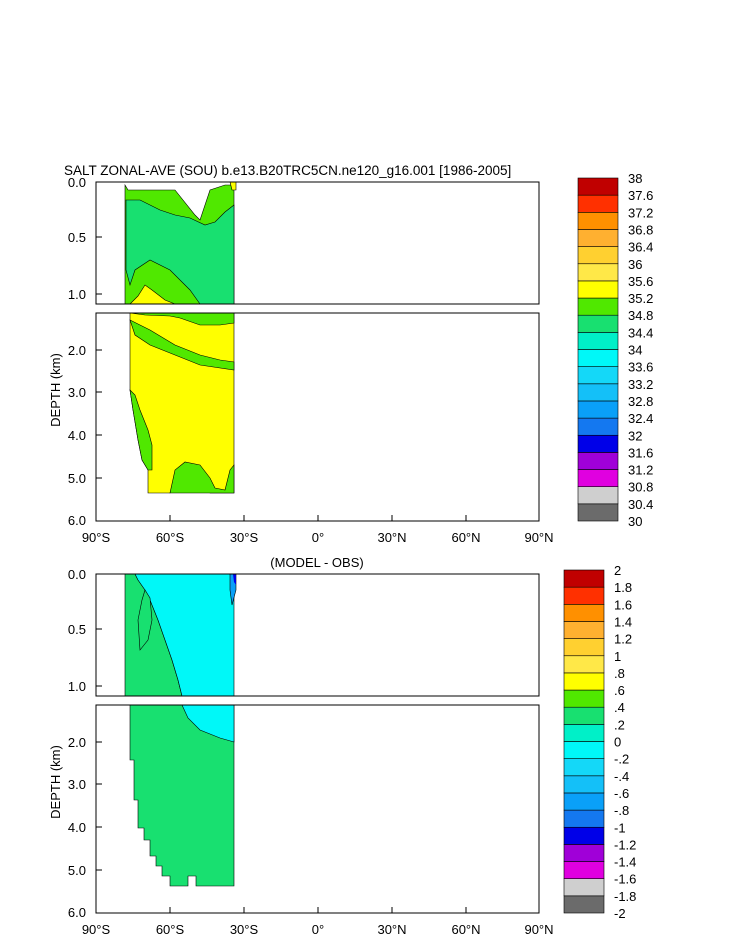 This screenshot has height=945, width=733. I want to click on colorbar-label: .6, so click(619, 690).